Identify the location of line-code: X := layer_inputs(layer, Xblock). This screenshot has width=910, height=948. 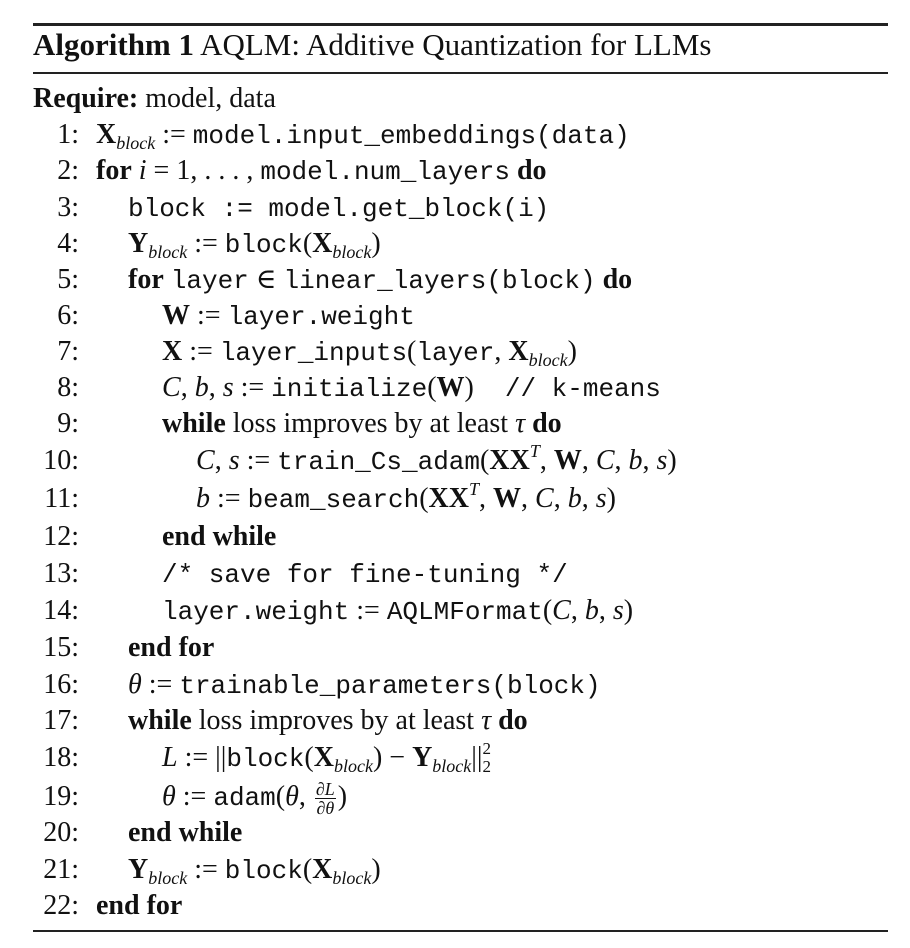
(369, 352).